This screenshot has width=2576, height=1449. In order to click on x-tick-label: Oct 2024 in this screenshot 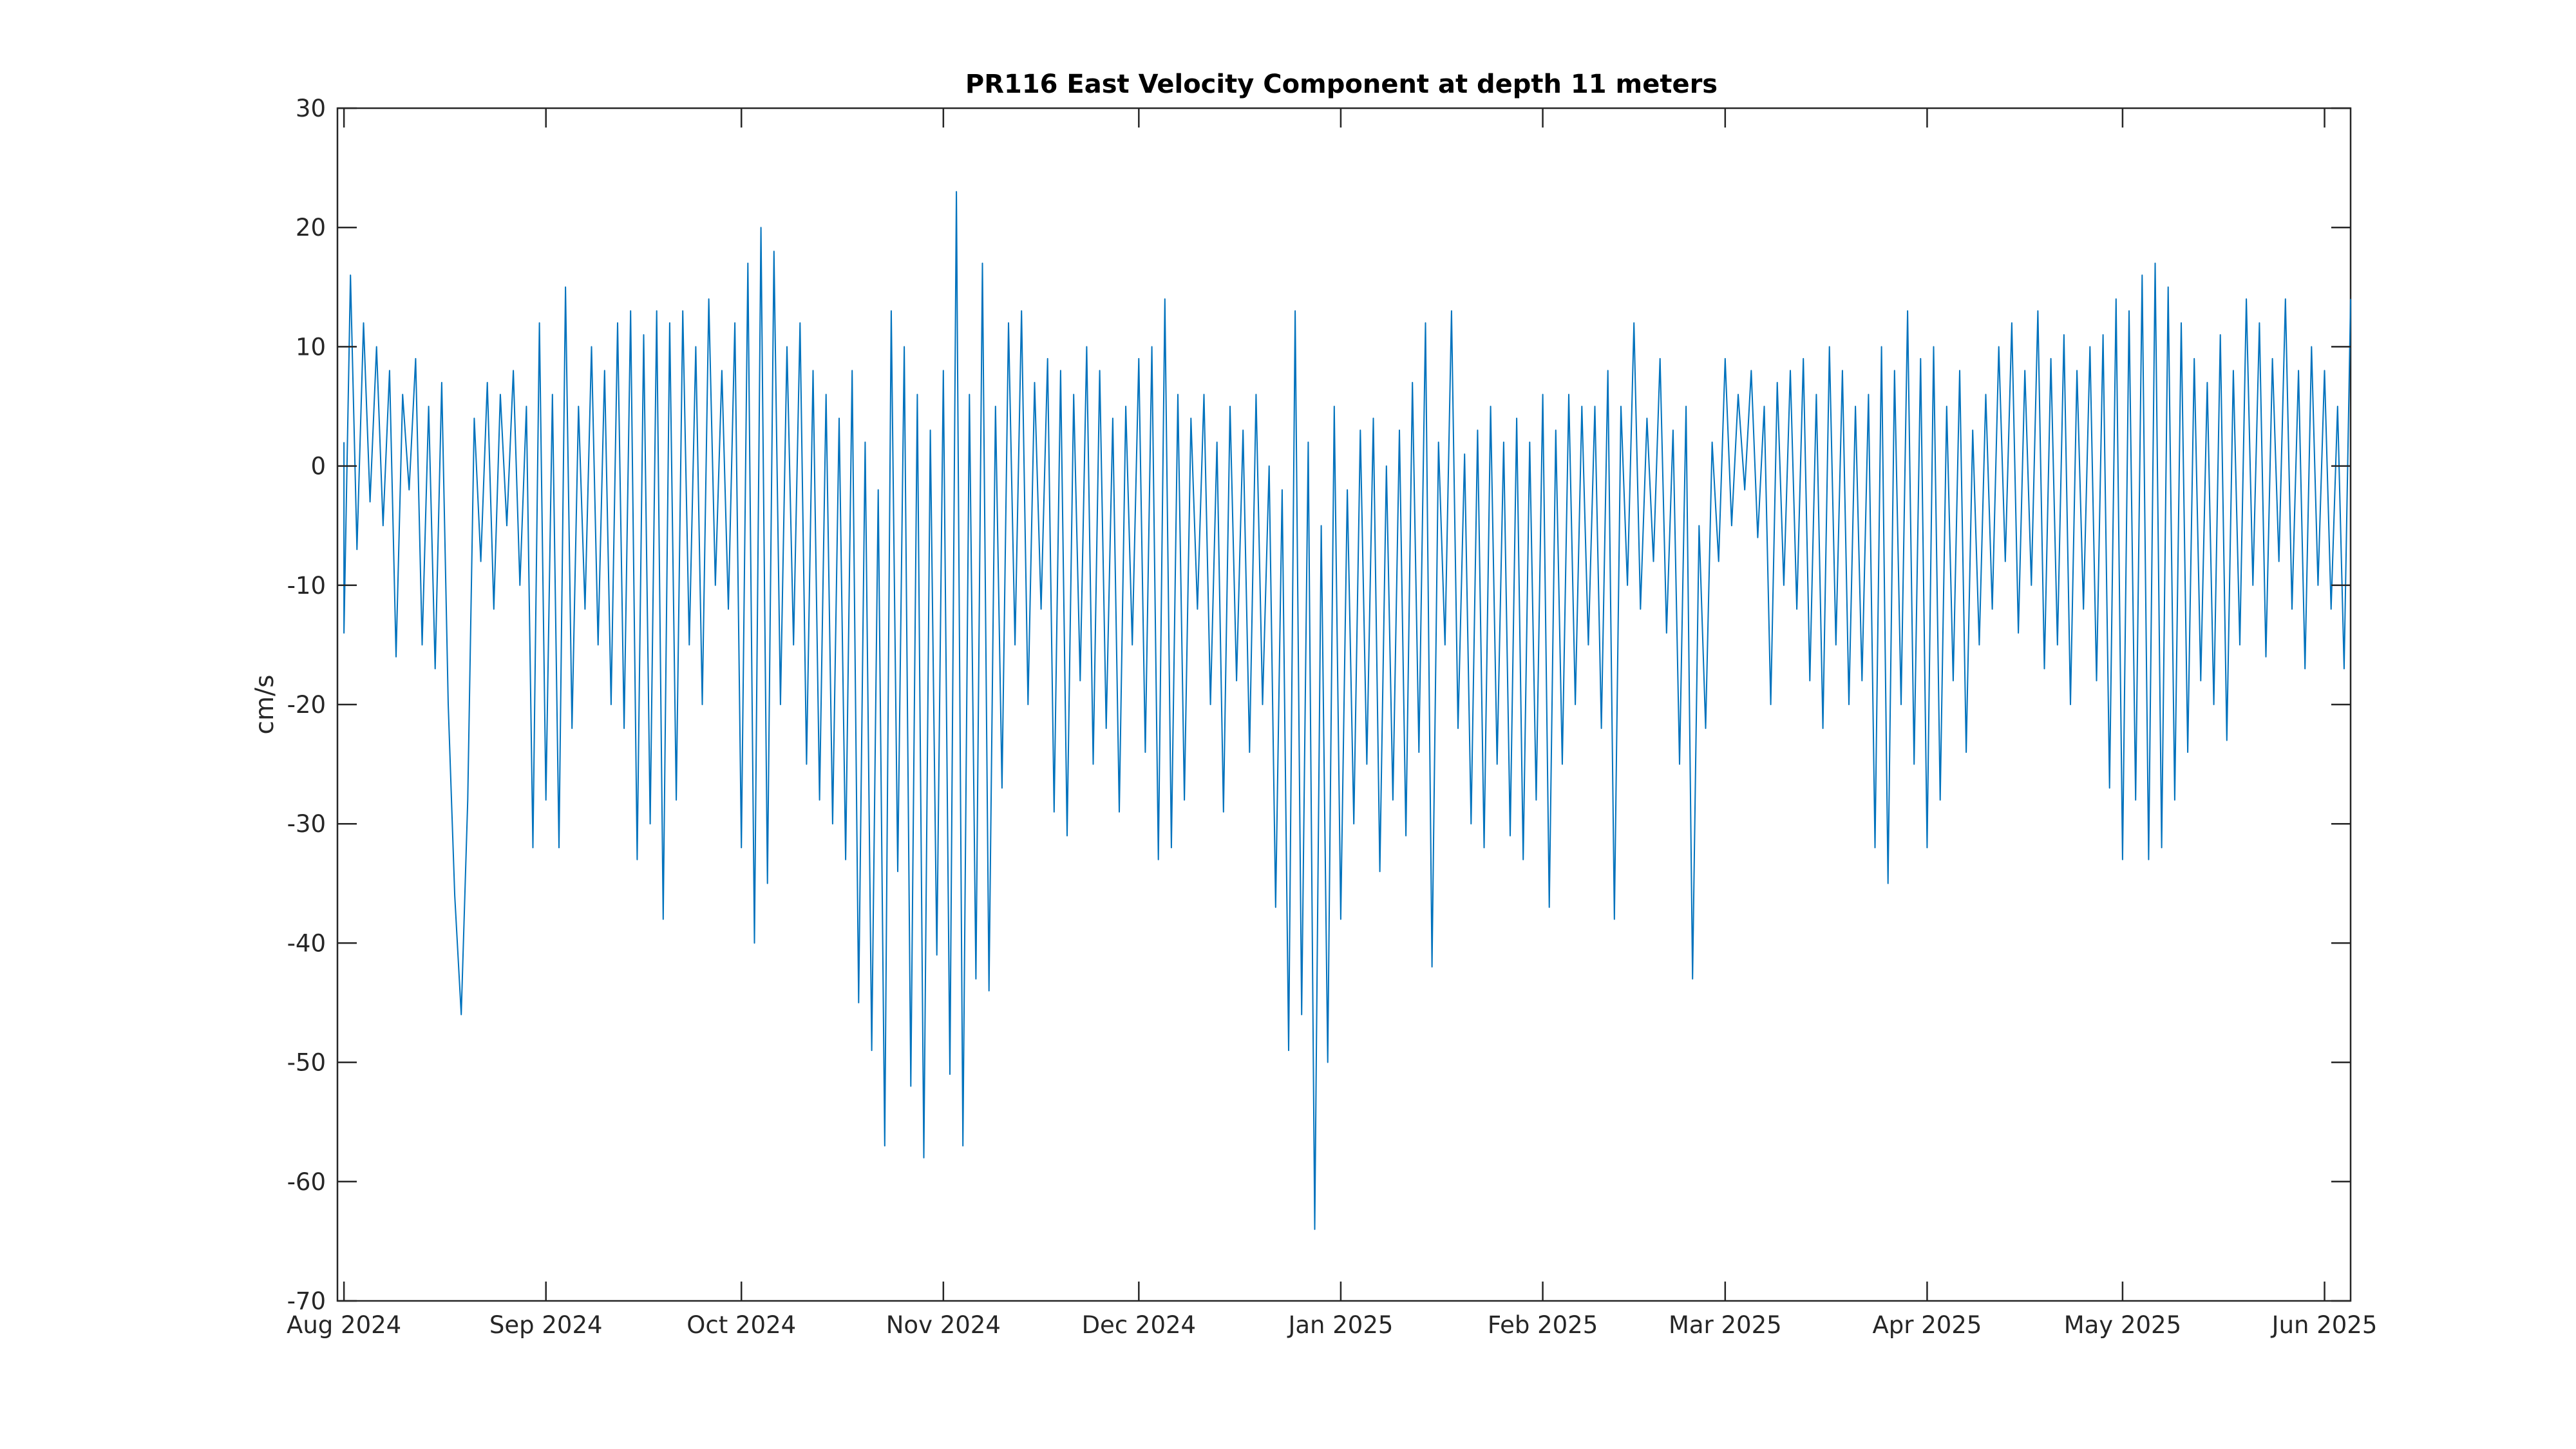, I will do `click(742, 1325)`.